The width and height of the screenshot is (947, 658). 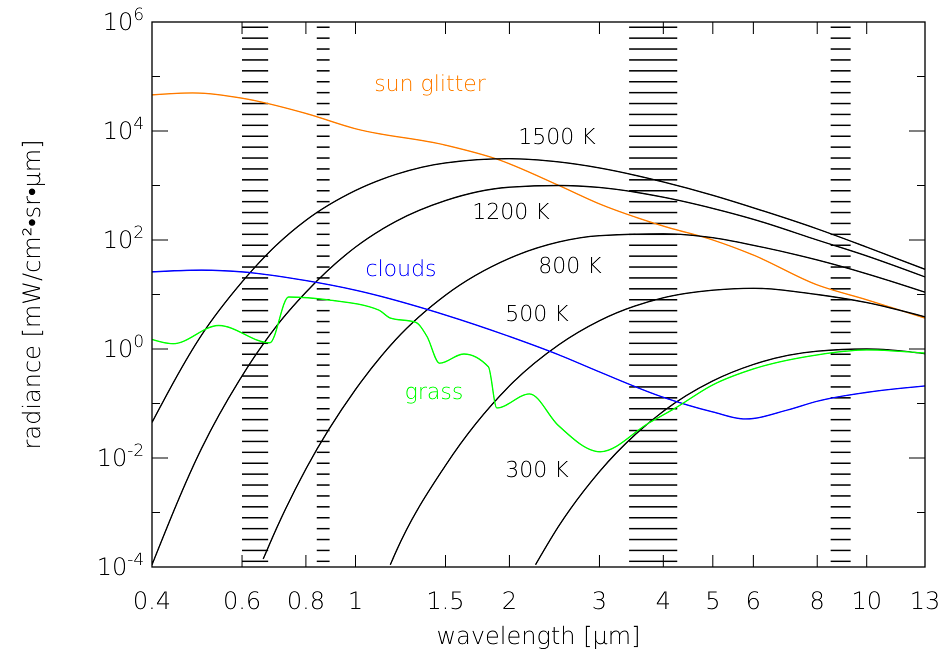 I want to click on x-tick-label: 6, so click(x=753, y=601).